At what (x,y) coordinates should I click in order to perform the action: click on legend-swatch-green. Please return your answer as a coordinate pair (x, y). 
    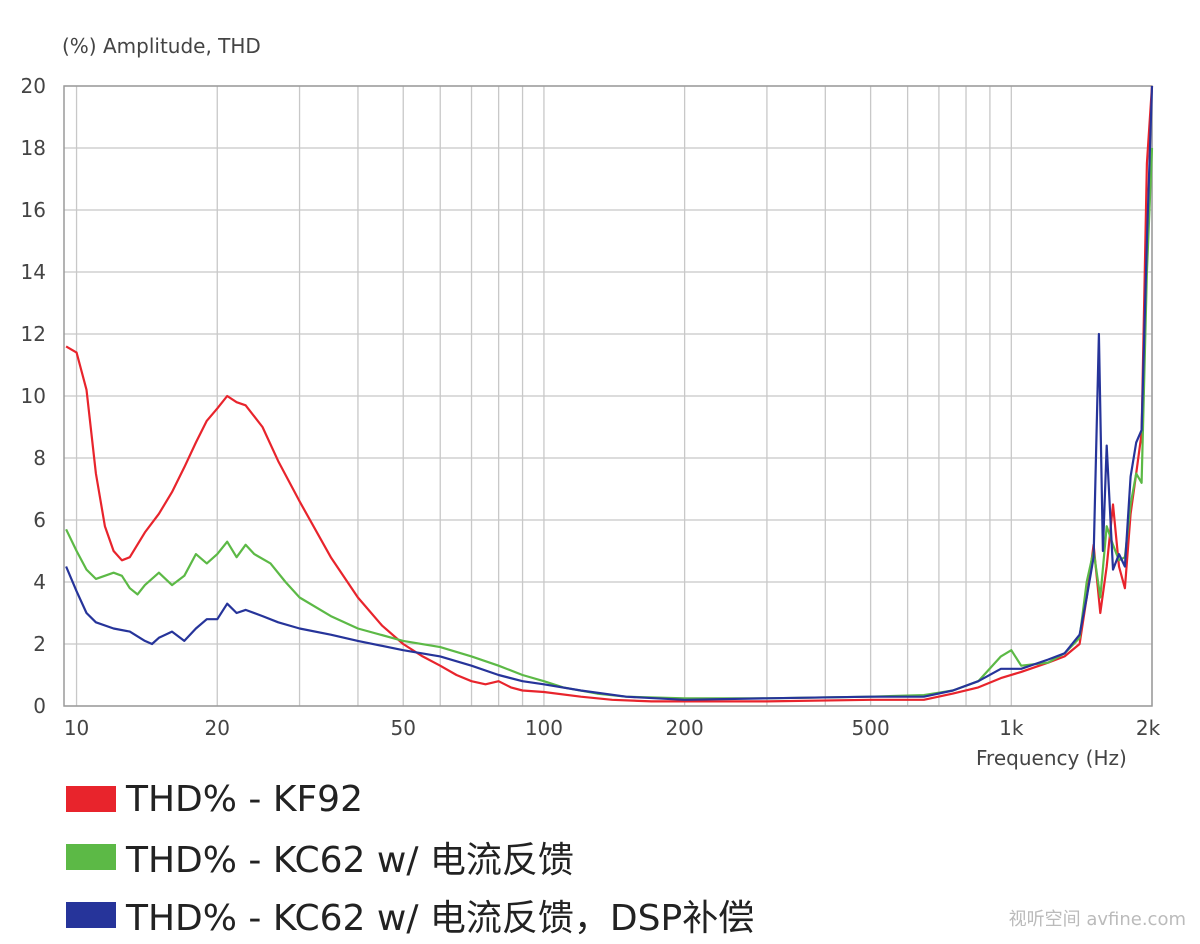
    Looking at the image, I should click on (91, 857).